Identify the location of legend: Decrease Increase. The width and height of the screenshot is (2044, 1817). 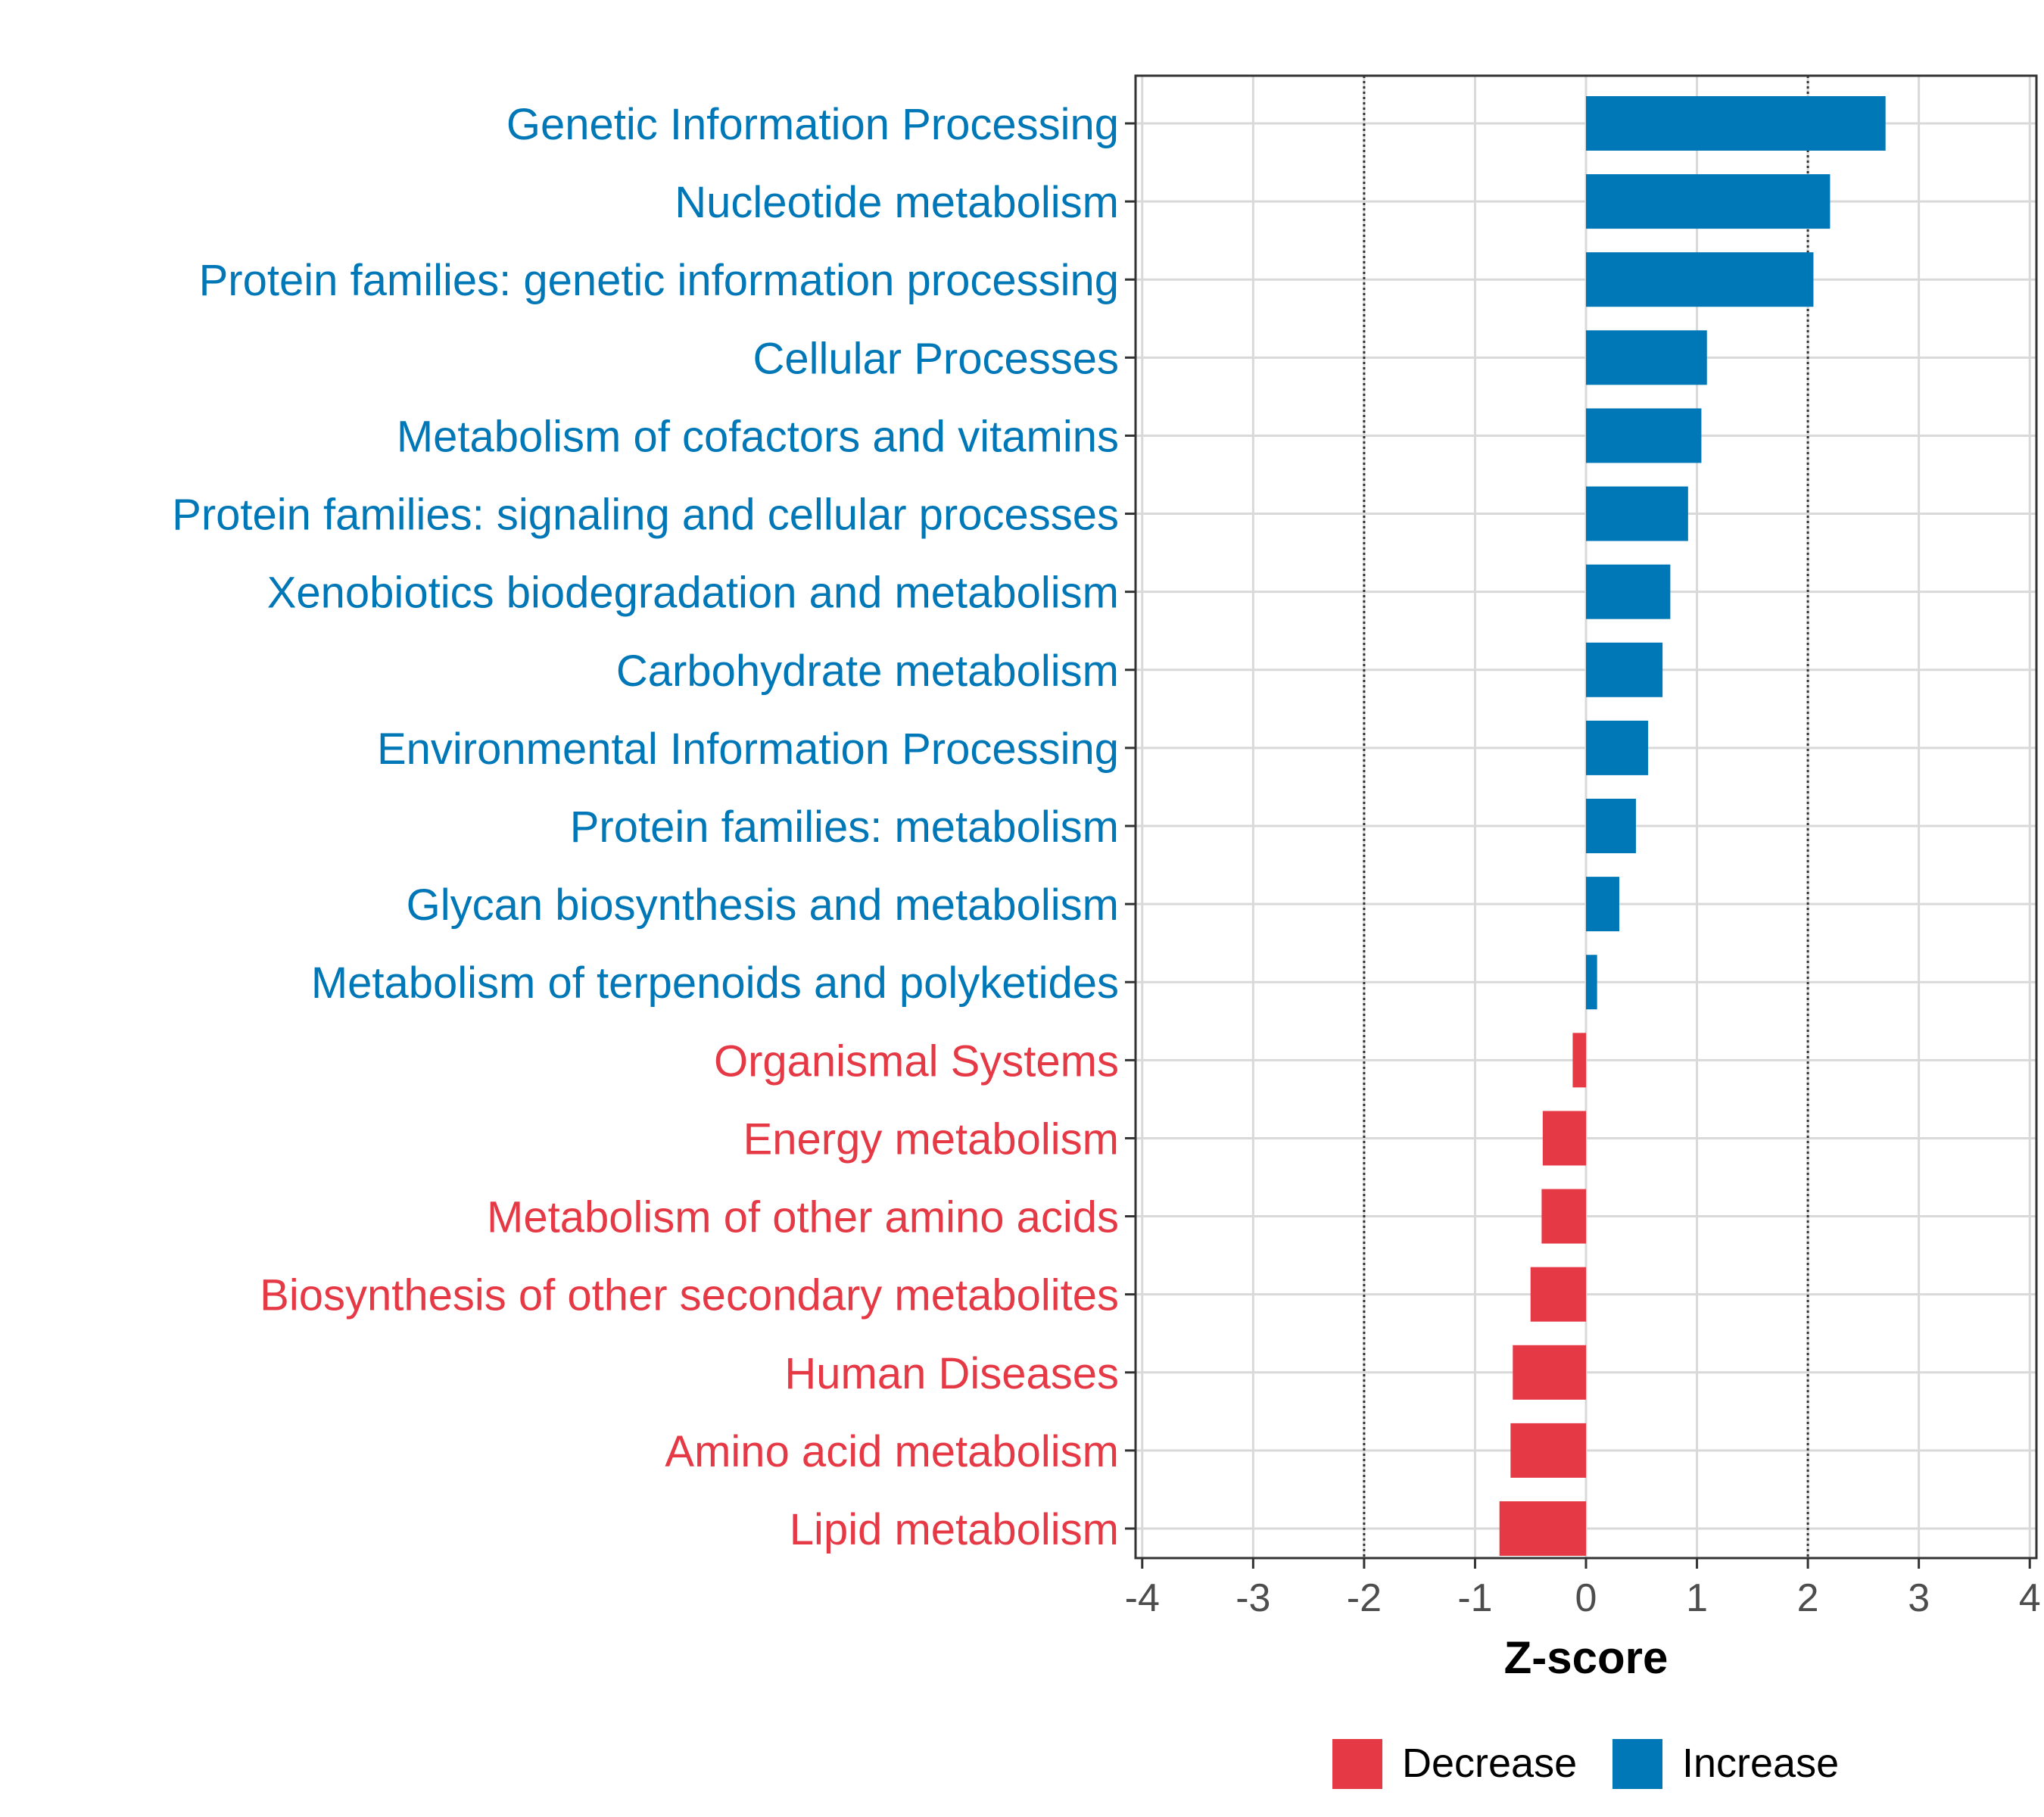
(1585, 1764).